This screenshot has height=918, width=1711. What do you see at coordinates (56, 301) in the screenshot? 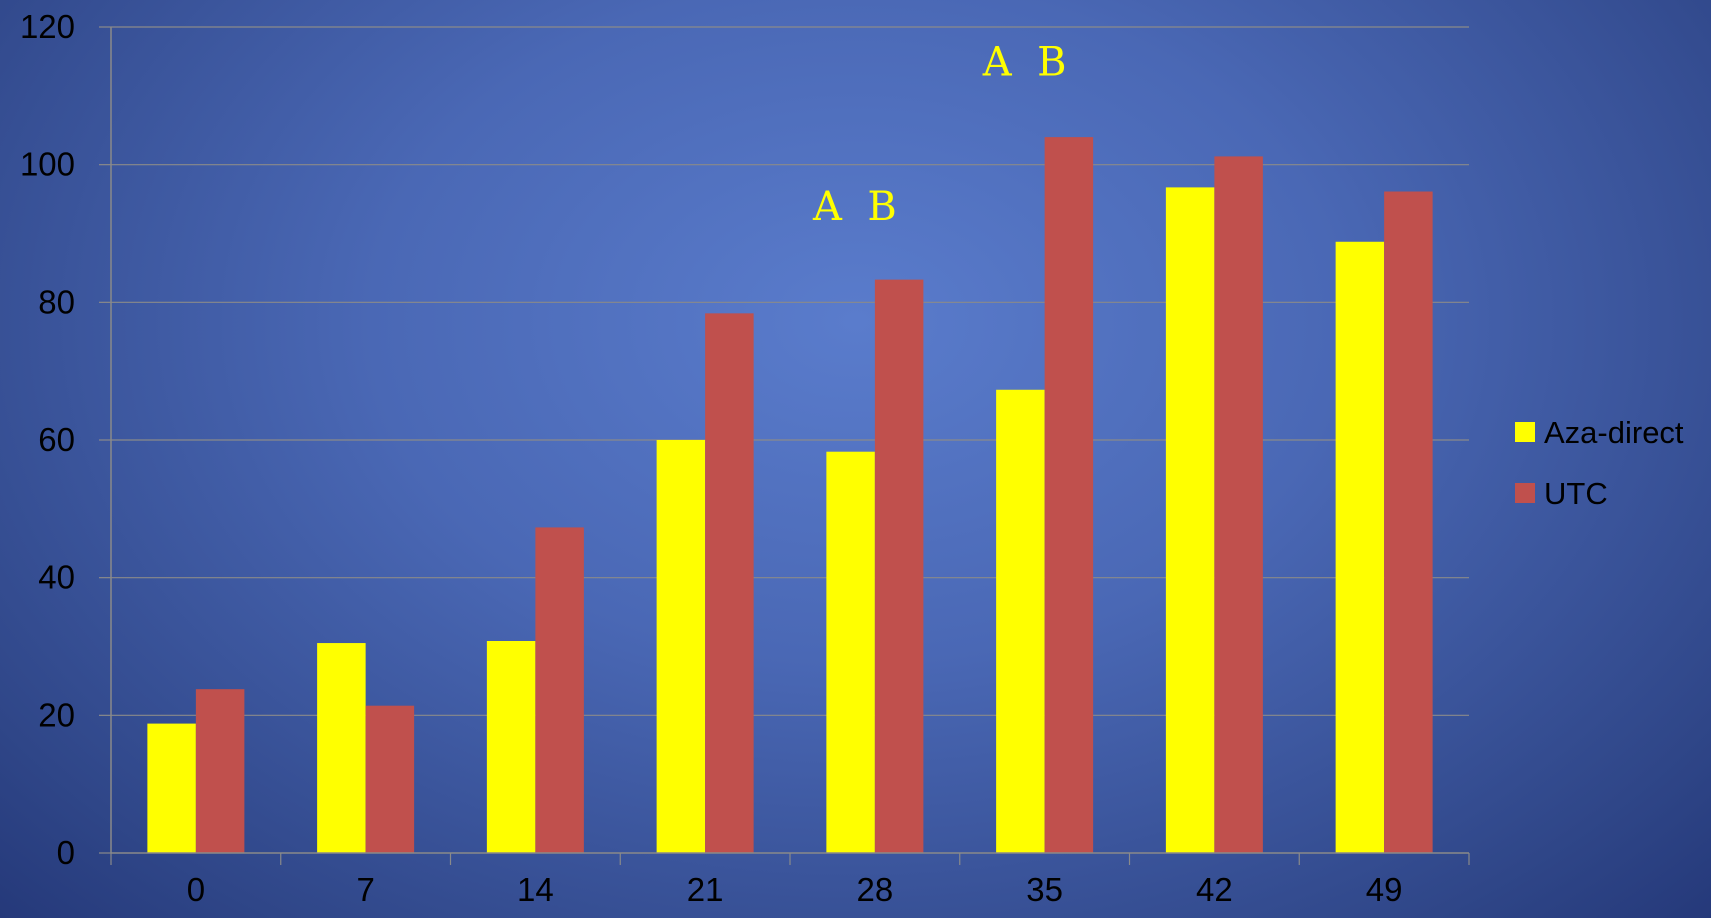
I see `y-tick-label: 80` at bounding box center [56, 301].